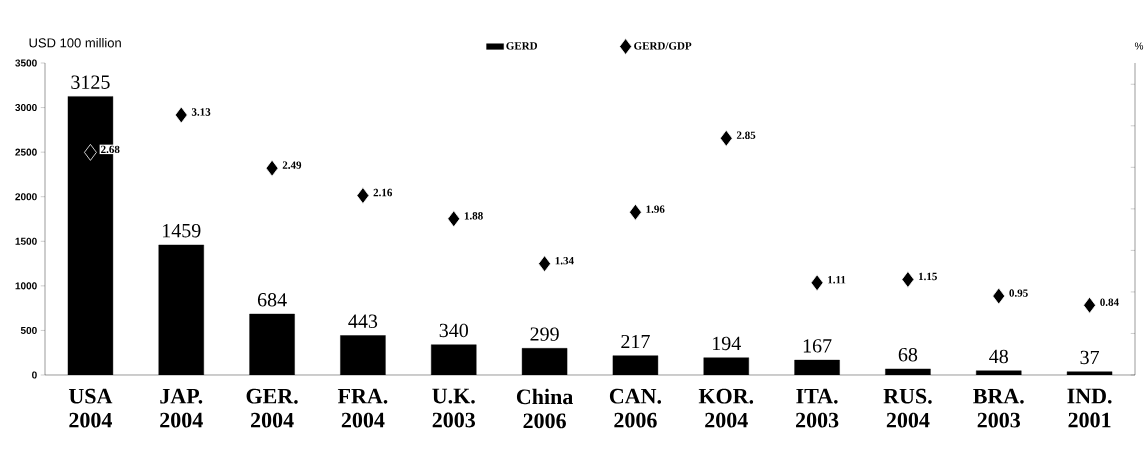 The height and width of the screenshot is (466, 1148). What do you see at coordinates (1109, 302) in the screenshot?
I see `data-label: 0.84` at bounding box center [1109, 302].